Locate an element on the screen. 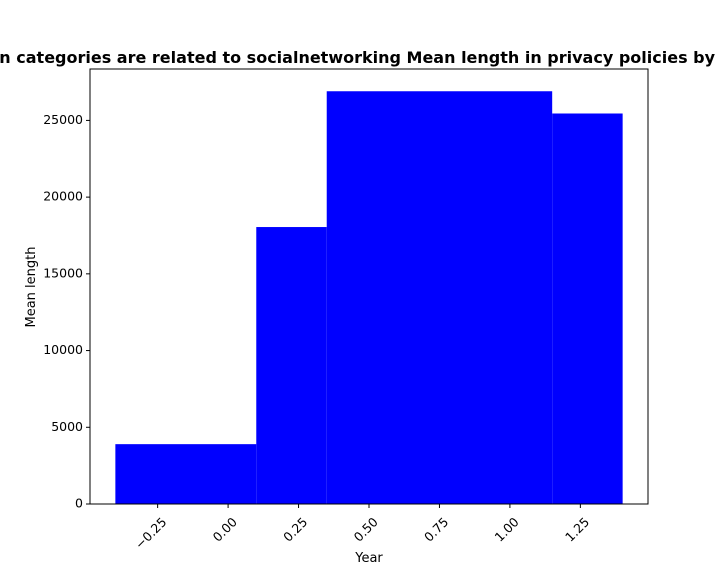  y-tick-label: 25000 is located at coordinates (63, 119).